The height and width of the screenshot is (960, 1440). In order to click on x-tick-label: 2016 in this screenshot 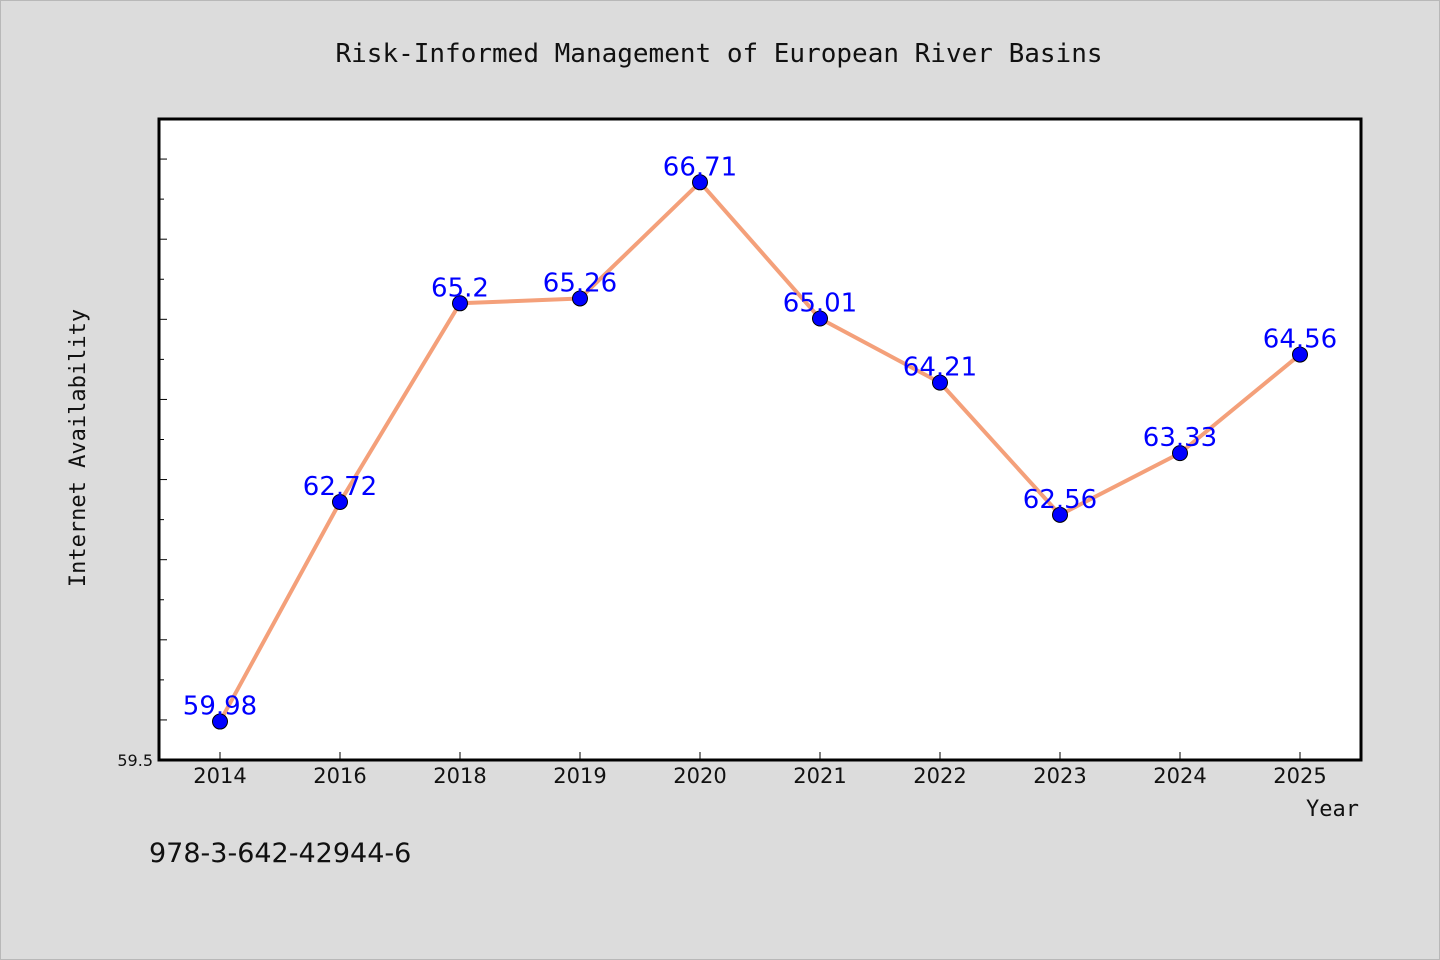, I will do `click(339, 776)`.